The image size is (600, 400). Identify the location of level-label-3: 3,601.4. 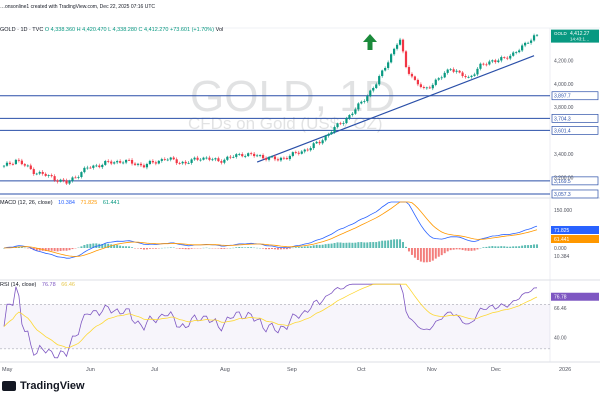
(562, 131).